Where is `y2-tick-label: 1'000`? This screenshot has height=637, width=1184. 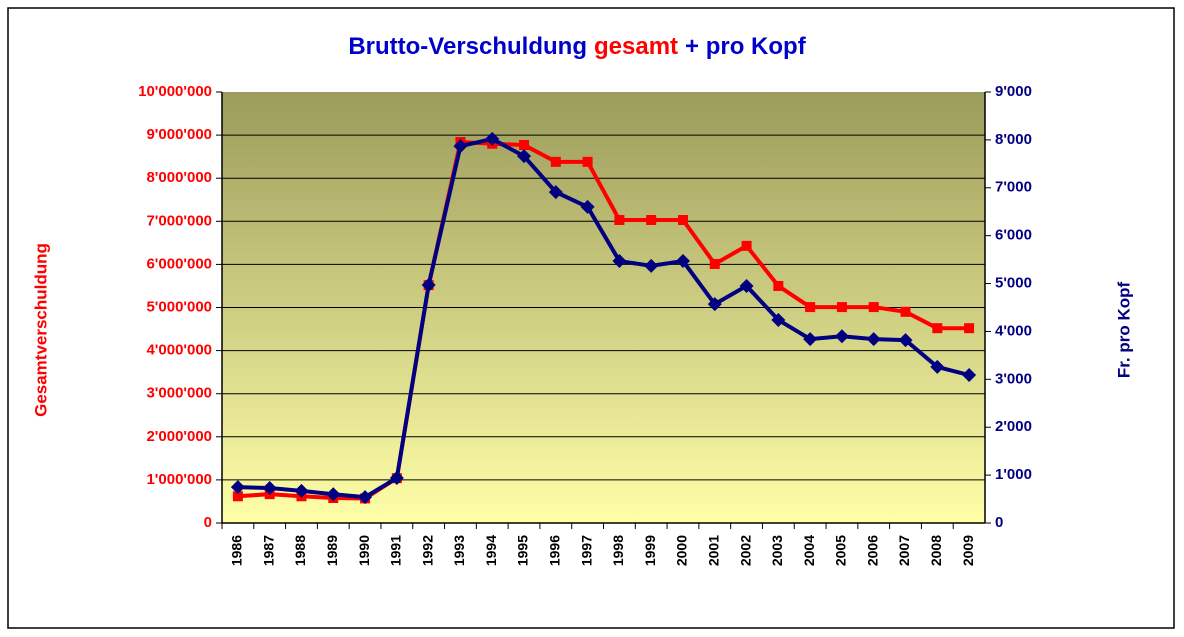
y2-tick-label: 1'000 is located at coordinates (1013, 474).